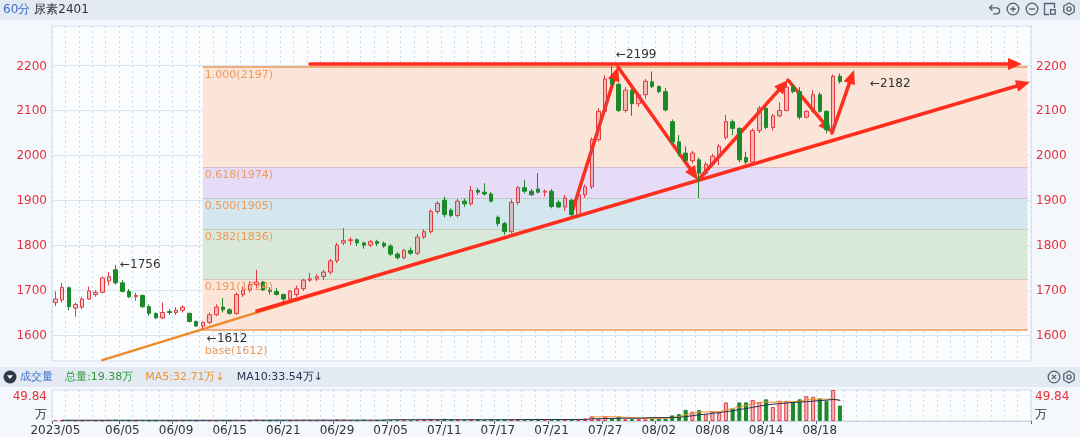 The height and width of the screenshot is (437, 1080). What do you see at coordinates (280, 376) in the screenshot?
I see `text: MA10:33.54万↓` at bounding box center [280, 376].